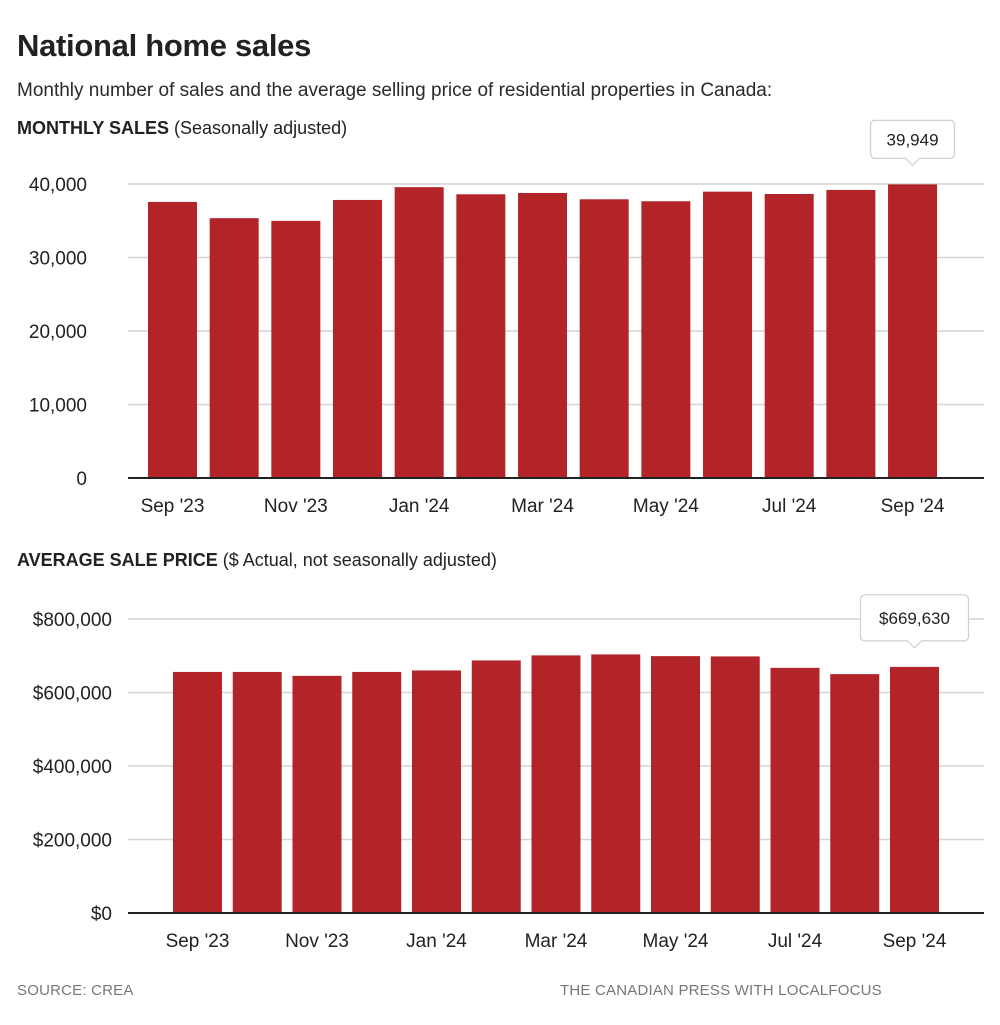 This screenshot has height=1025, width=1000. What do you see at coordinates (93, 128) in the screenshot?
I see `sales-label-bold: MONTHLY SALES` at bounding box center [93, 128].